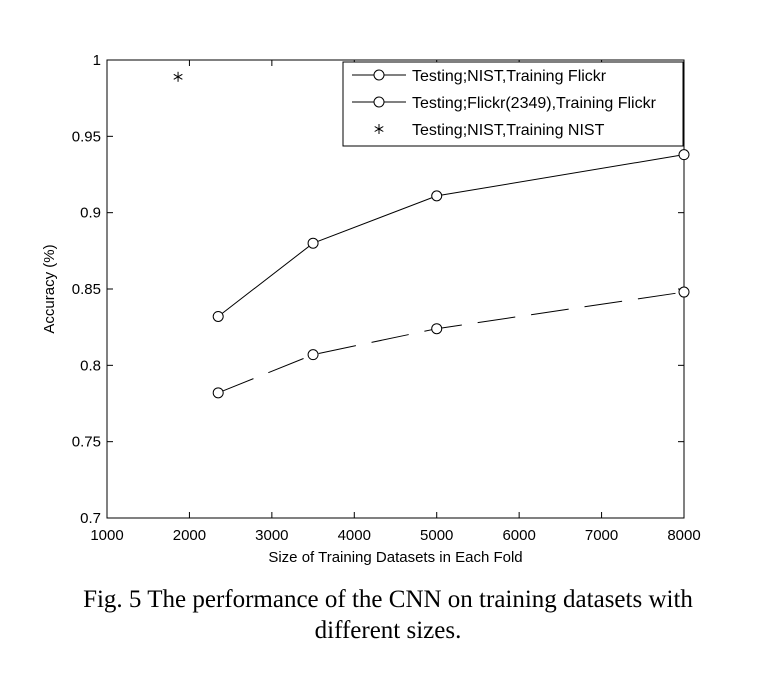 This screenshot has width=776, height=684. Describe the element at coordinates (90, 213) in the screenshot. I see `y-tick-label: 0.9` at that location.